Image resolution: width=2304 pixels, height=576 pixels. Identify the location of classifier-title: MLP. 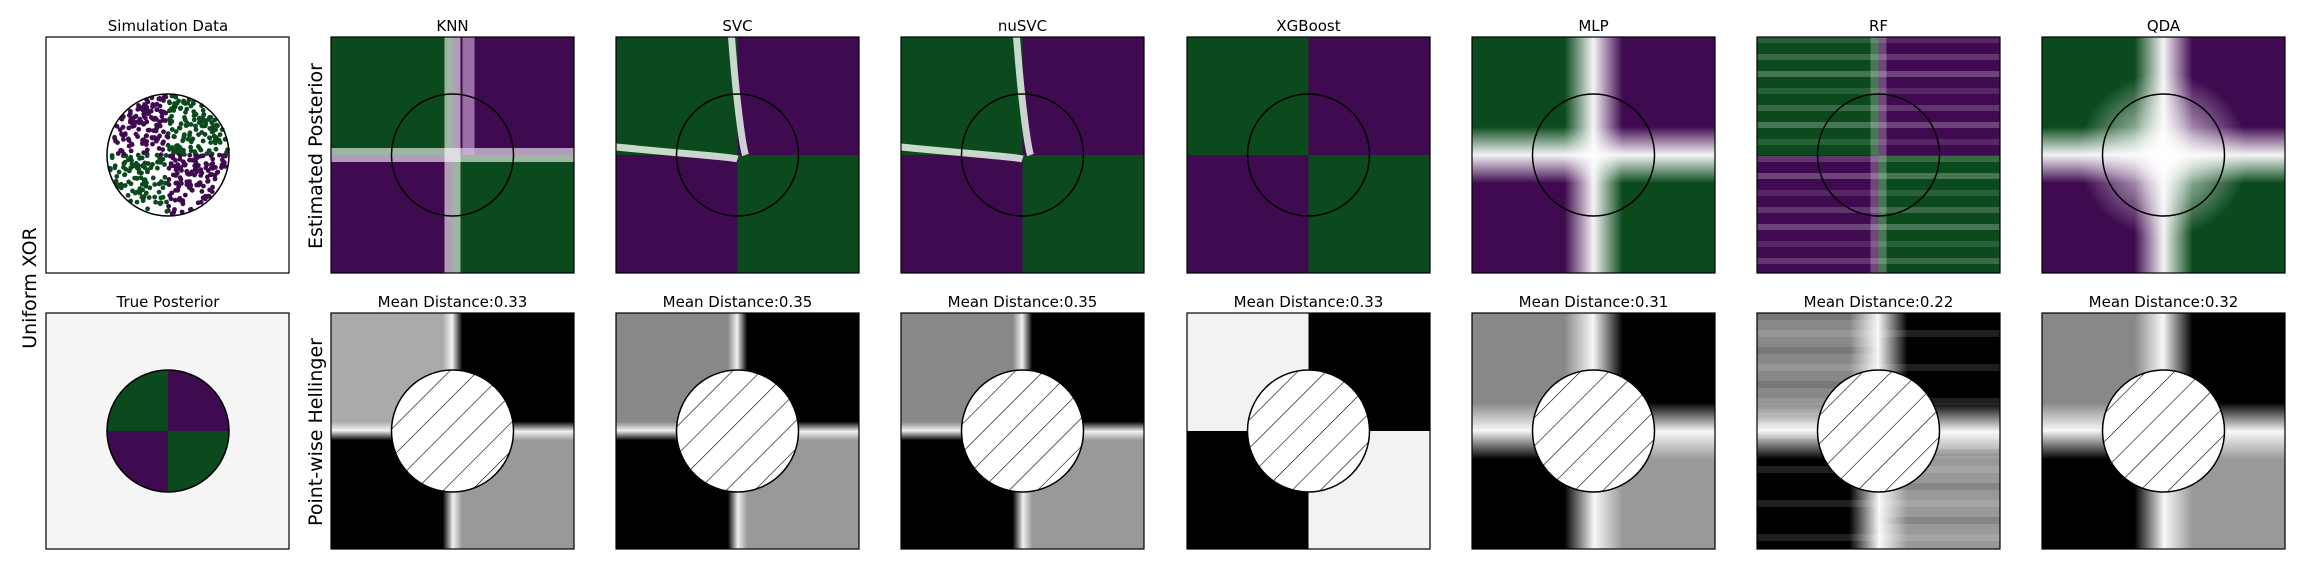
(1593, 26).